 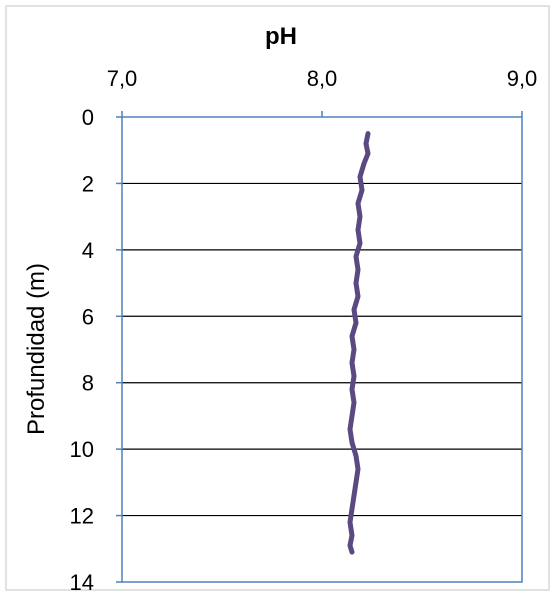 What do you see at coordinates (322, 78) in the screenshot?
I see `x-tick-label: 8,0` at bounding box center [322, 78].